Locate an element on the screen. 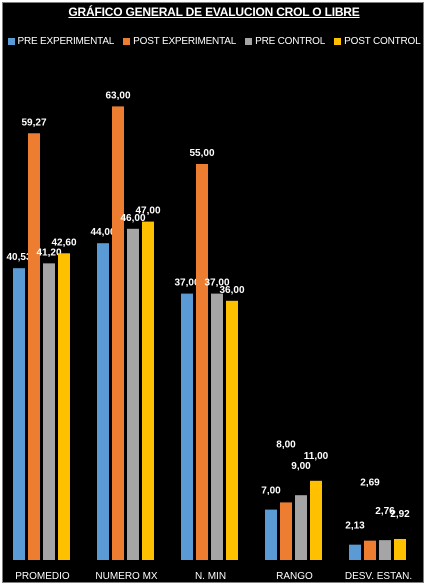 The width and height of the screenshot is (428, 587). data-label: 2,92 is located at coordinates (400, 514).